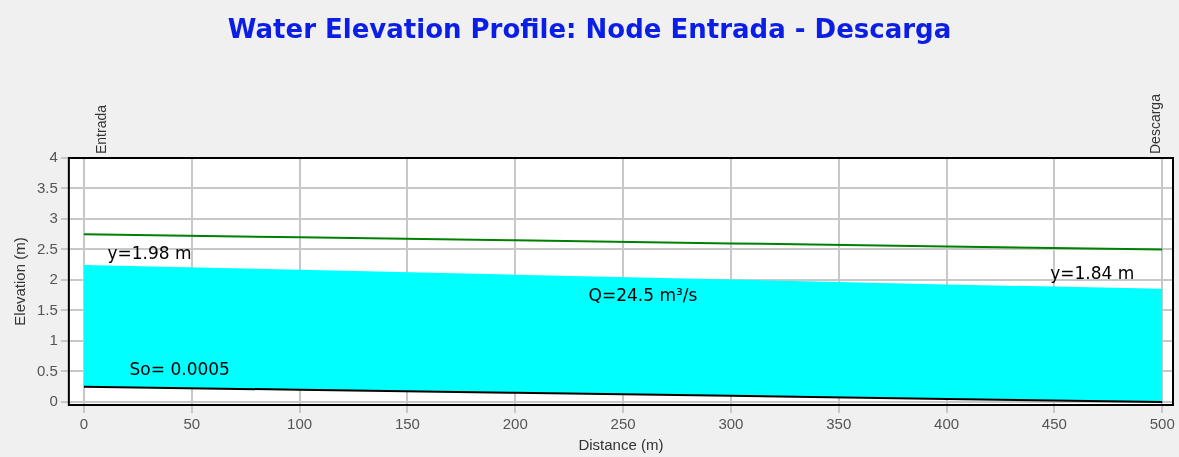  Describe the element at coordinates (1155, 123) in the screenshot. I see `text: Descarga` at that location.